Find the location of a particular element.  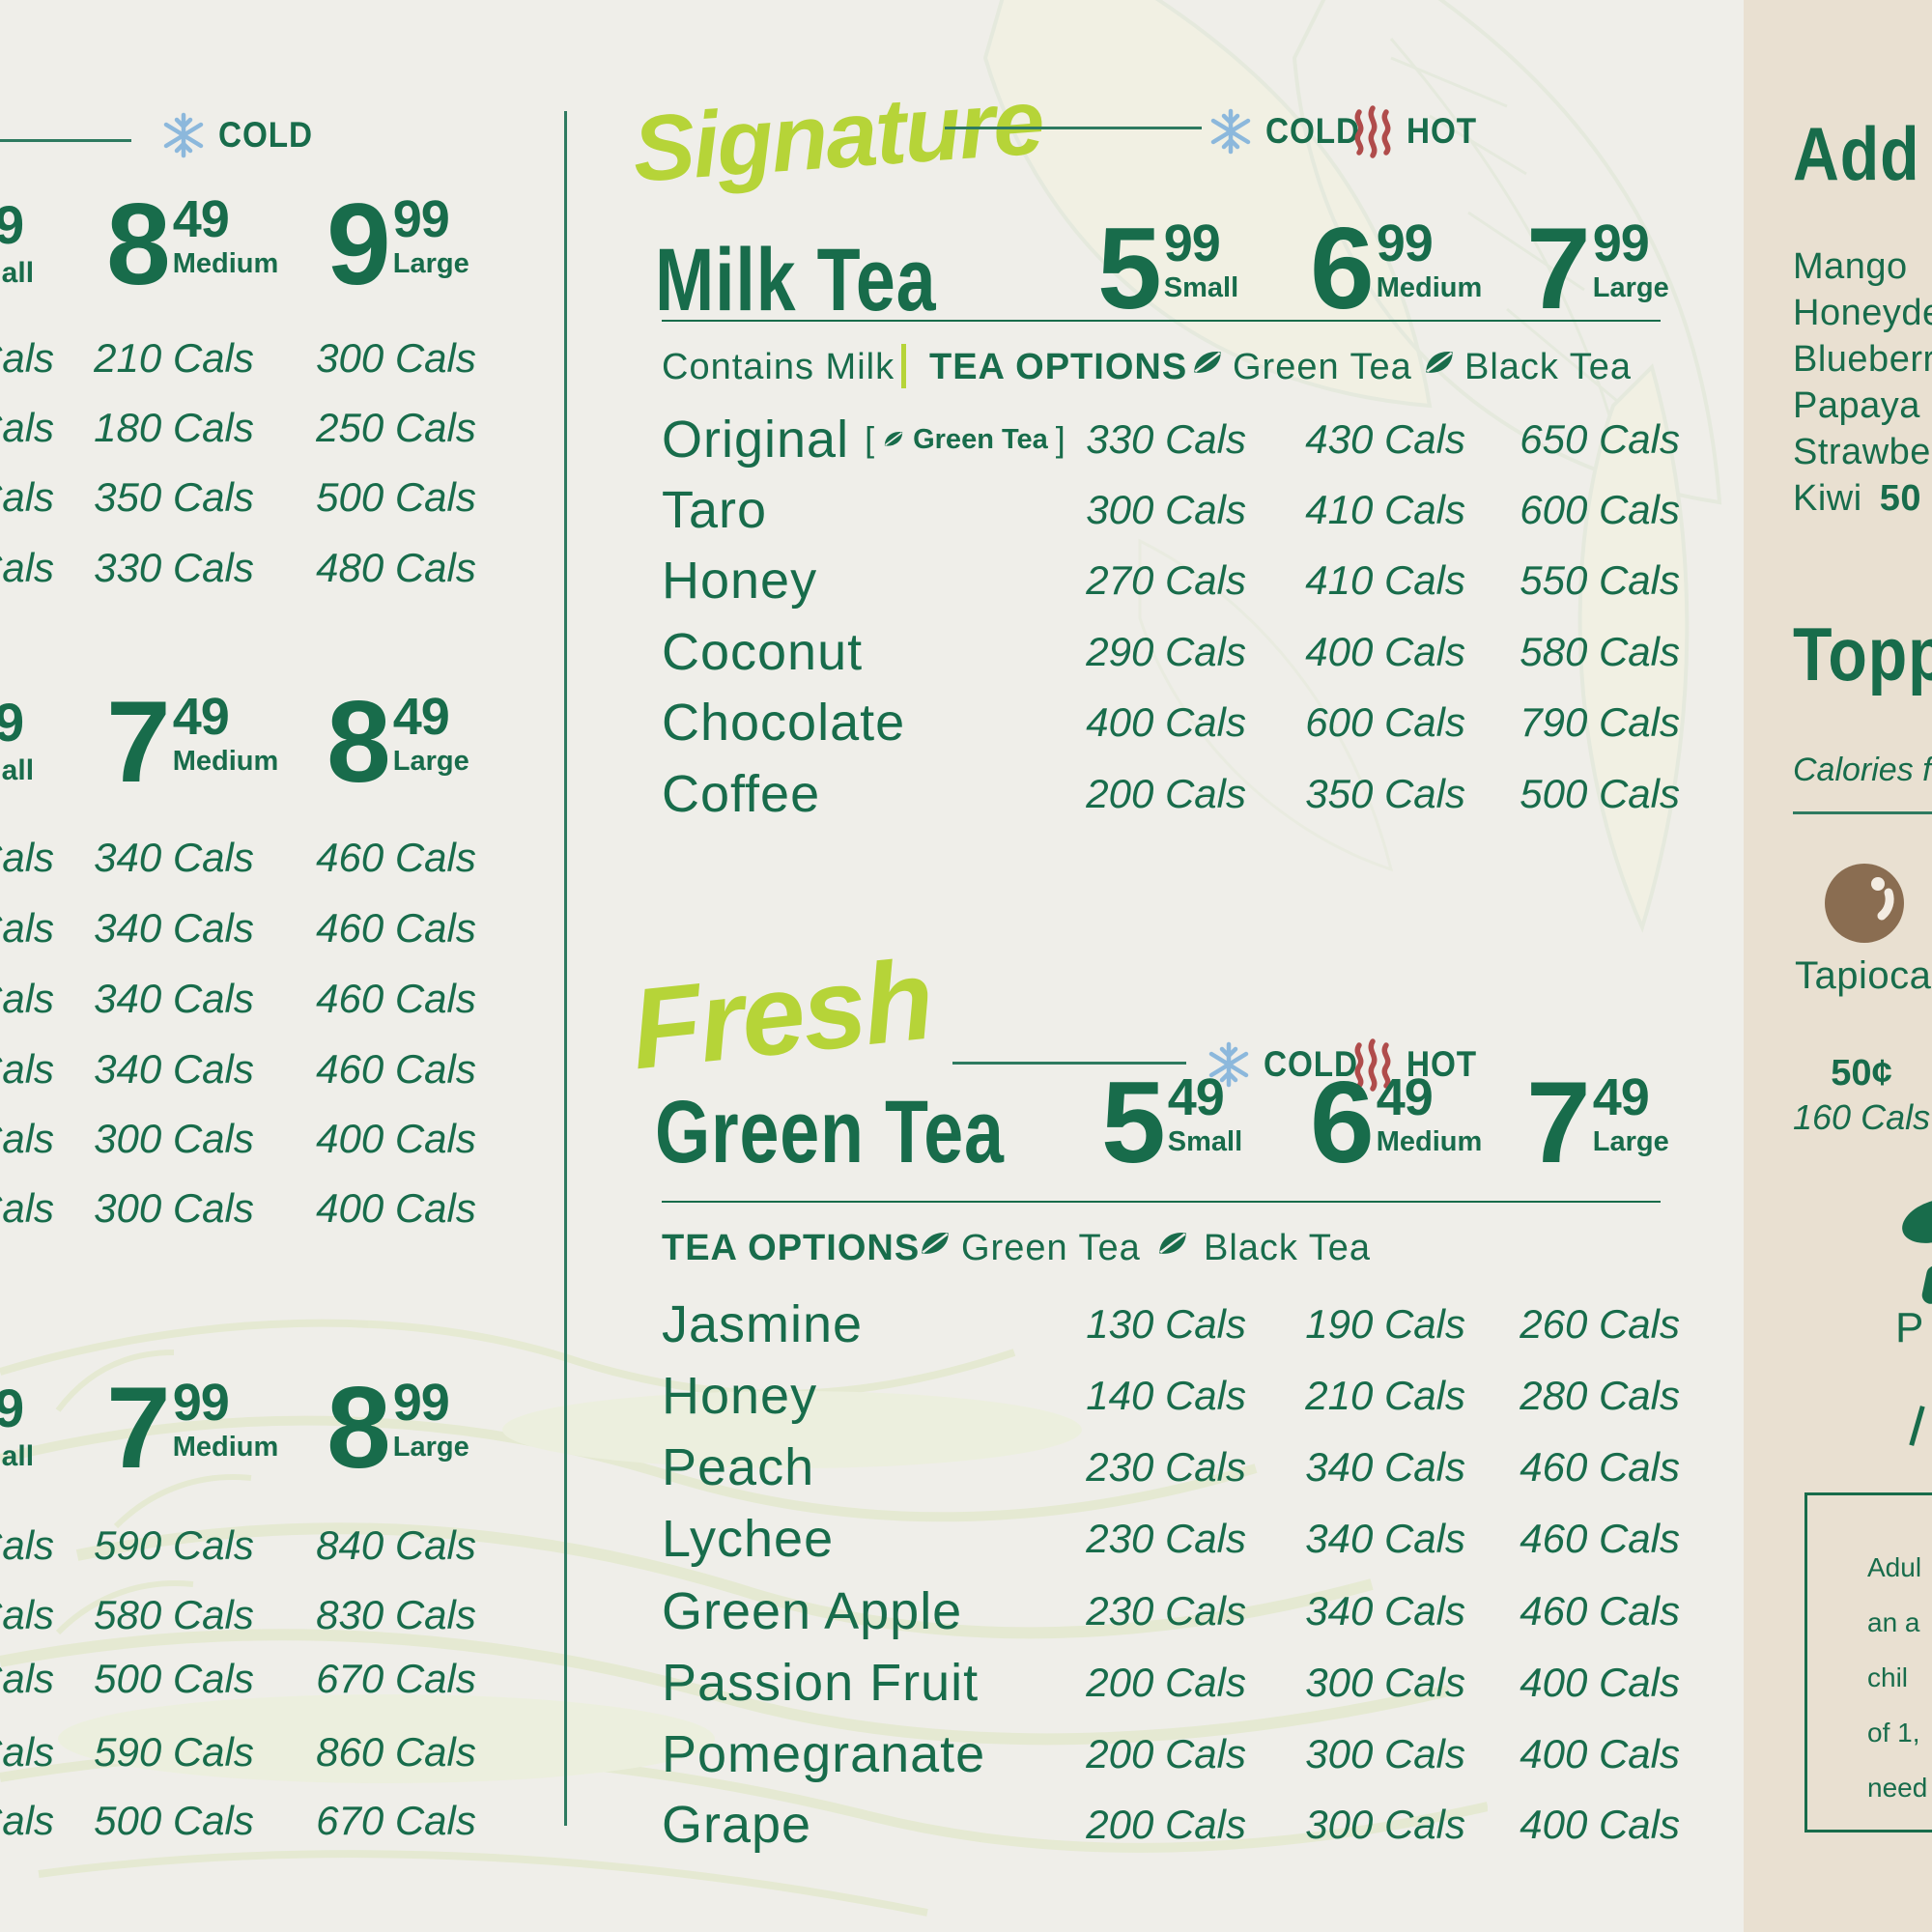

menu-item-name: Honey is located at coordinates (740, 581).